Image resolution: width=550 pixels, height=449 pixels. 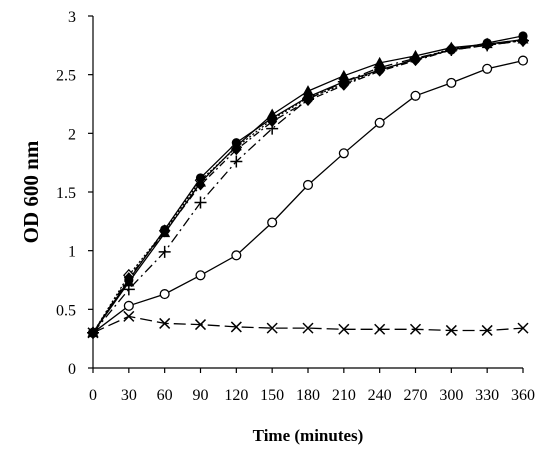 What do you see at coordinates (66, 193) in the screenshot?
I see `y-tick-label: 1.5` at bounding box center [66, 193].